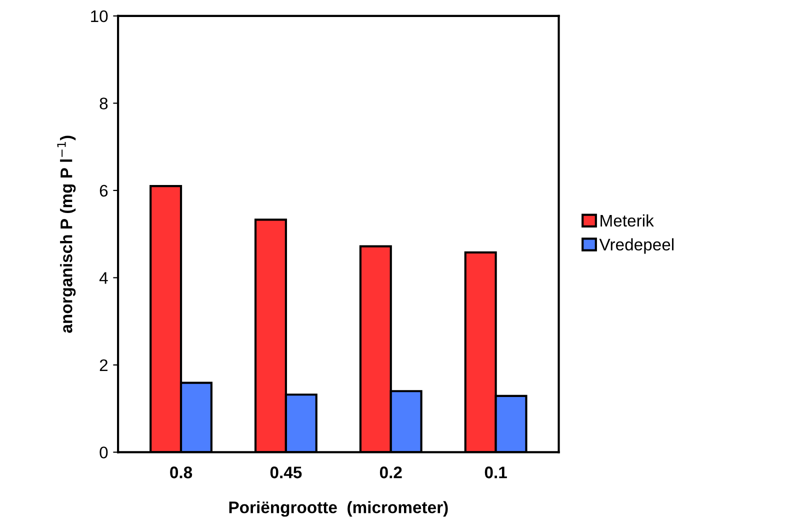 The height and width of the screenshot is (532, 787). Describe the element at coordinates (627, 220) in the screenshot. I see `legend-label: Meterik` at that location.